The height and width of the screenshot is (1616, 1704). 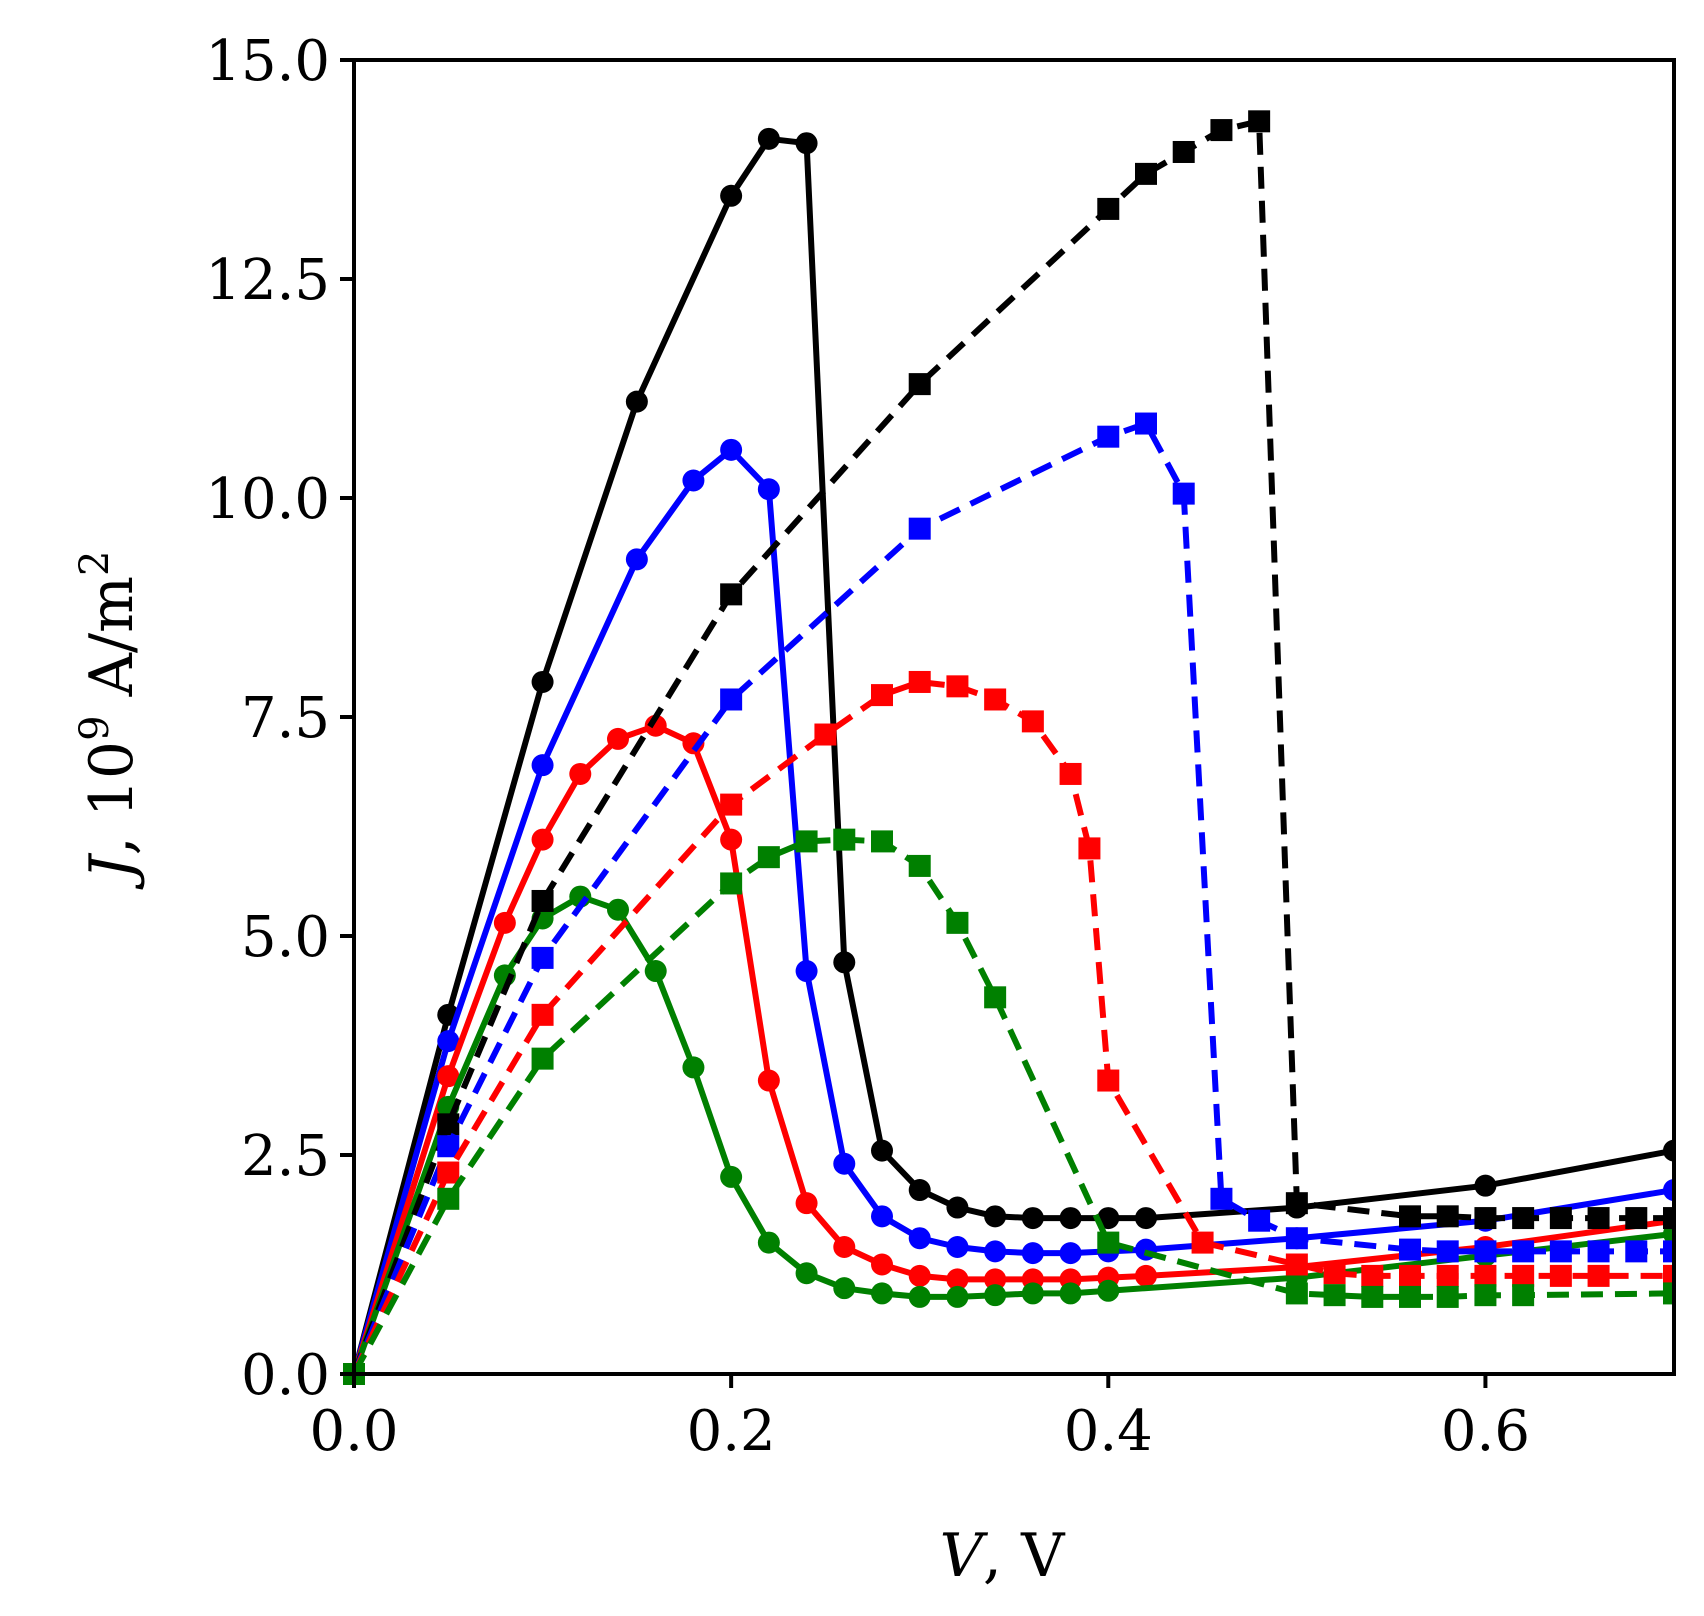 What do you see at coordinates (267, 61) in the screenshot?
I see `y-tick-label-6: 15.0` at bounding box center [267, 61].